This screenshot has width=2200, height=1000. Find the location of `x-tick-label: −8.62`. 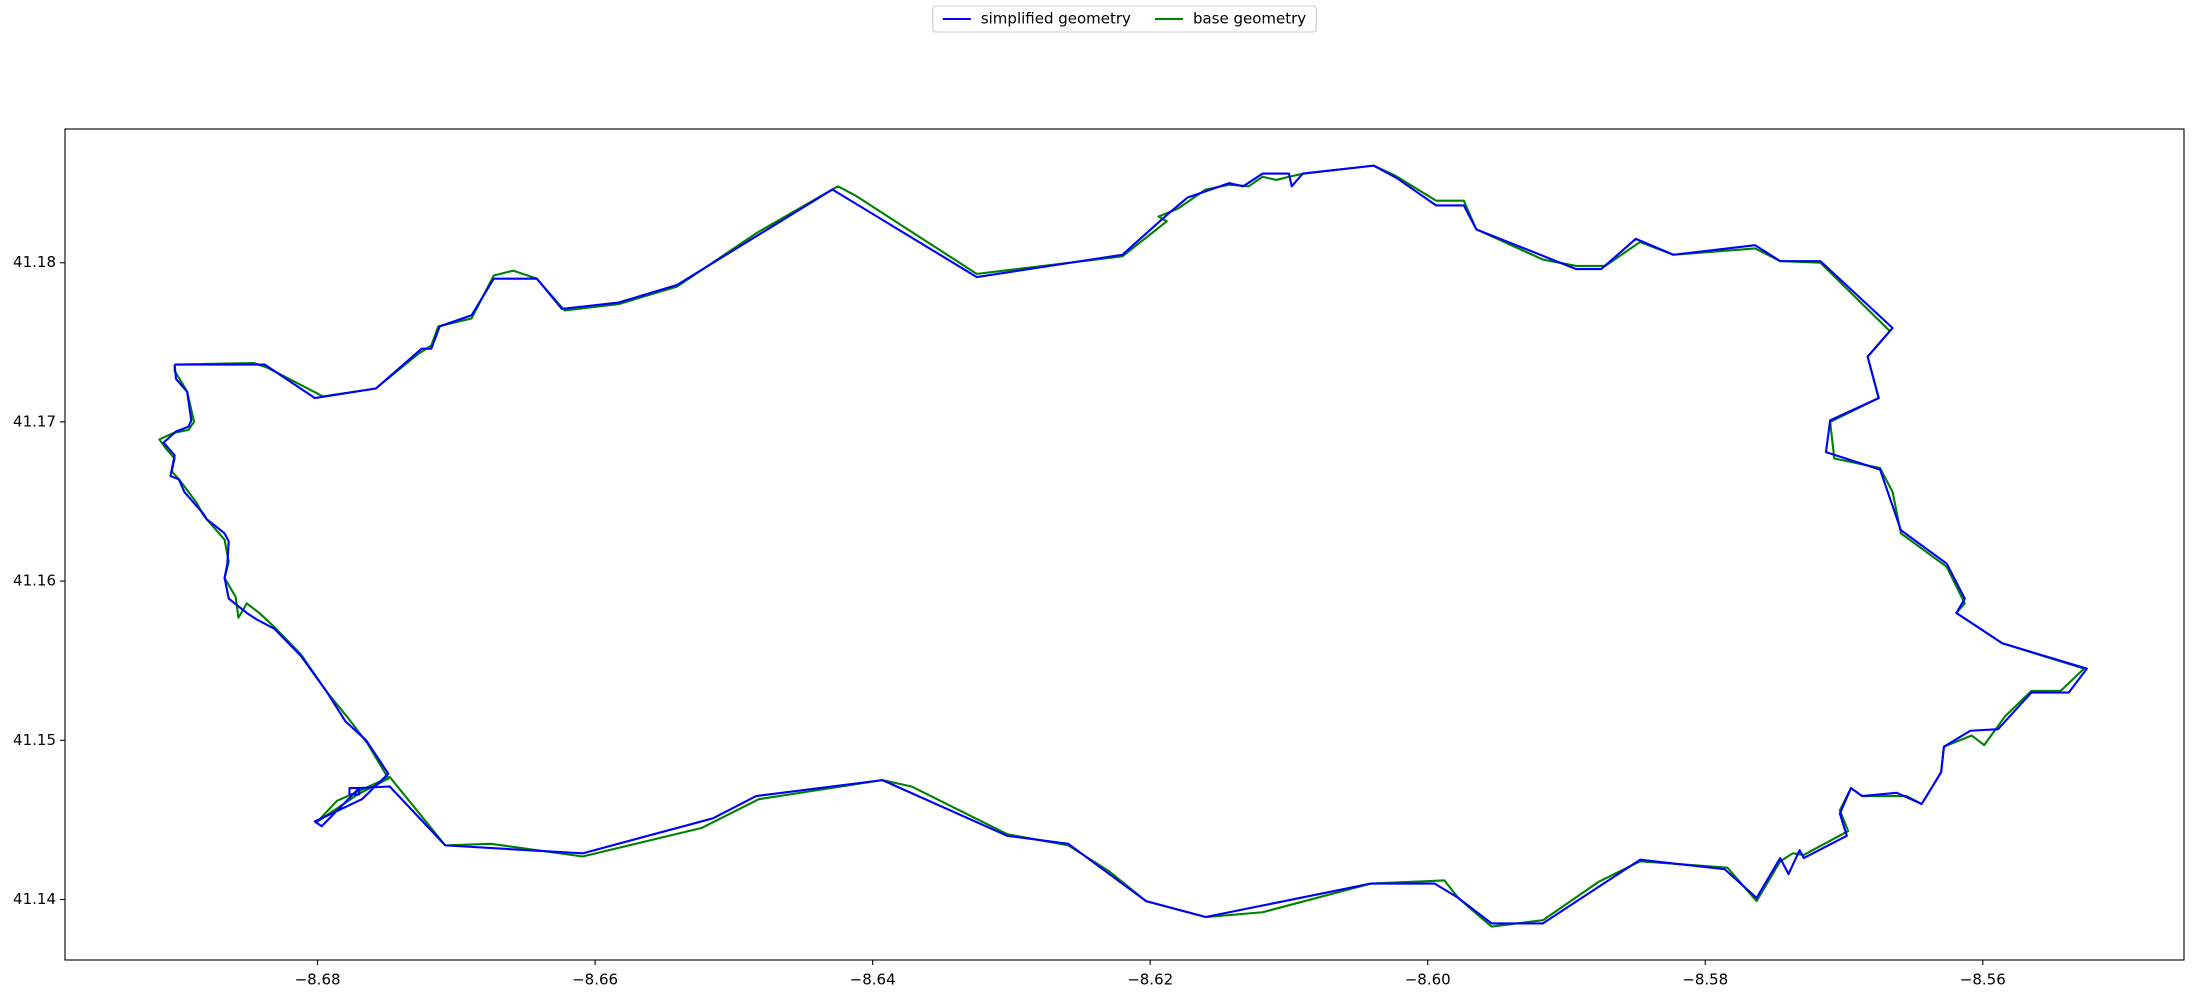

x-tick-label: −8.62 is located at coordinates (1150, 980).